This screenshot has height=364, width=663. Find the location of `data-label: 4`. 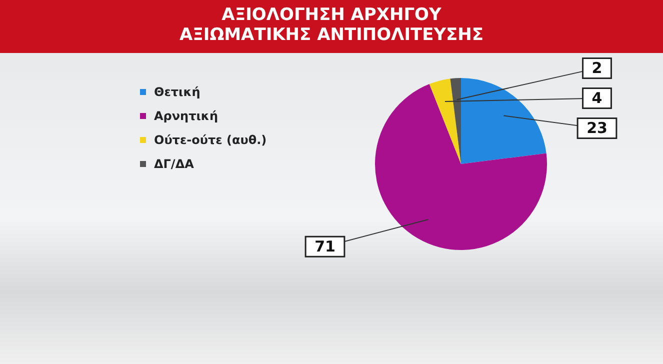

data-label: 4 is located at coordinates (597, 98).